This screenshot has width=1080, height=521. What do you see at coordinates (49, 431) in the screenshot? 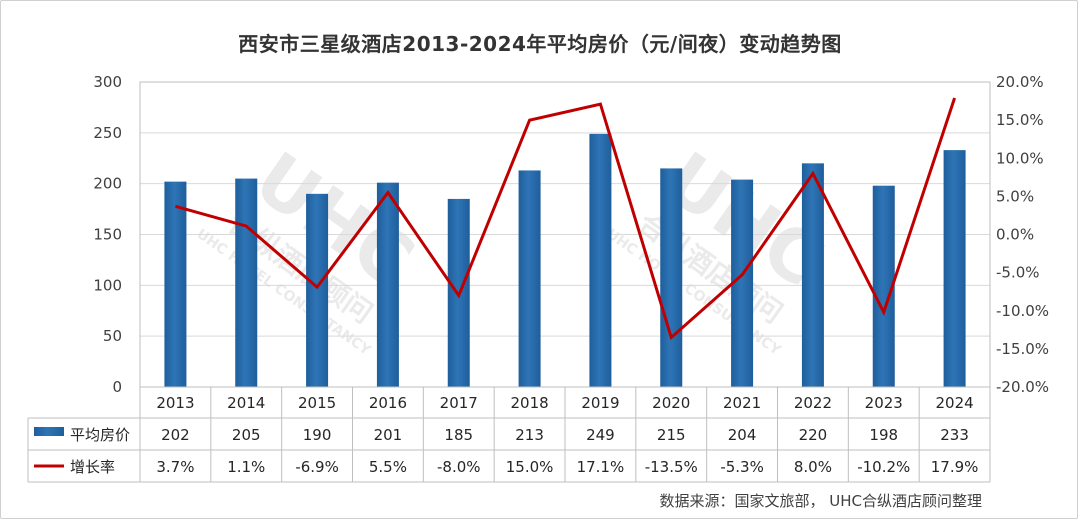
I see `legend-key-bar` at bounding box center [49, 431].